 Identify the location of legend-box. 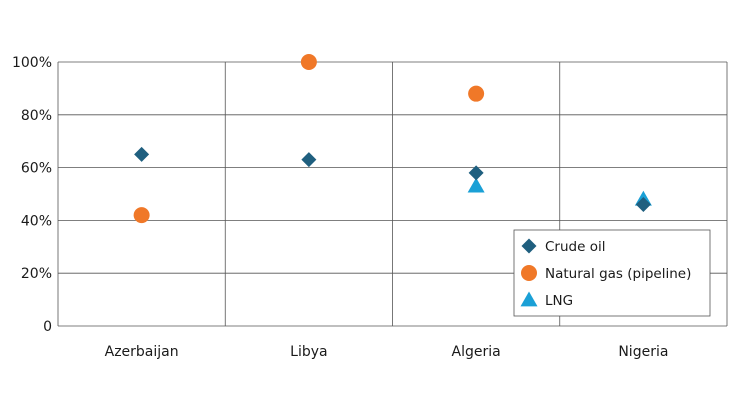
(612, 273).